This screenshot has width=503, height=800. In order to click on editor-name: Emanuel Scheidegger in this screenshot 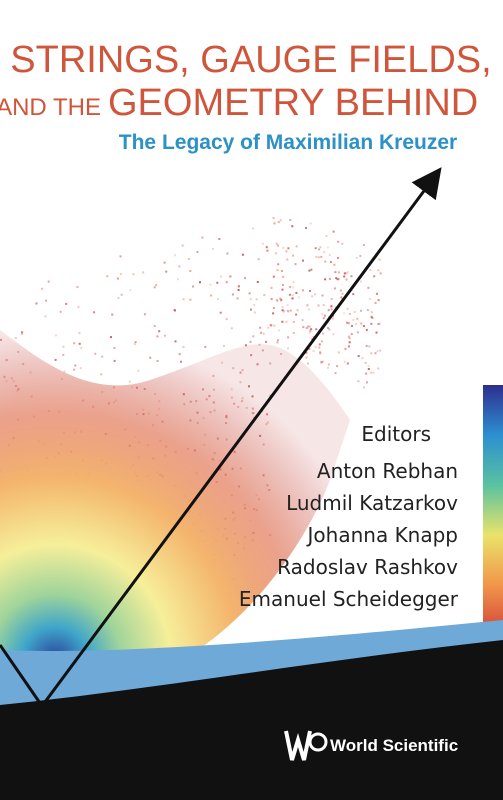, I will do `click(349, 599)`.